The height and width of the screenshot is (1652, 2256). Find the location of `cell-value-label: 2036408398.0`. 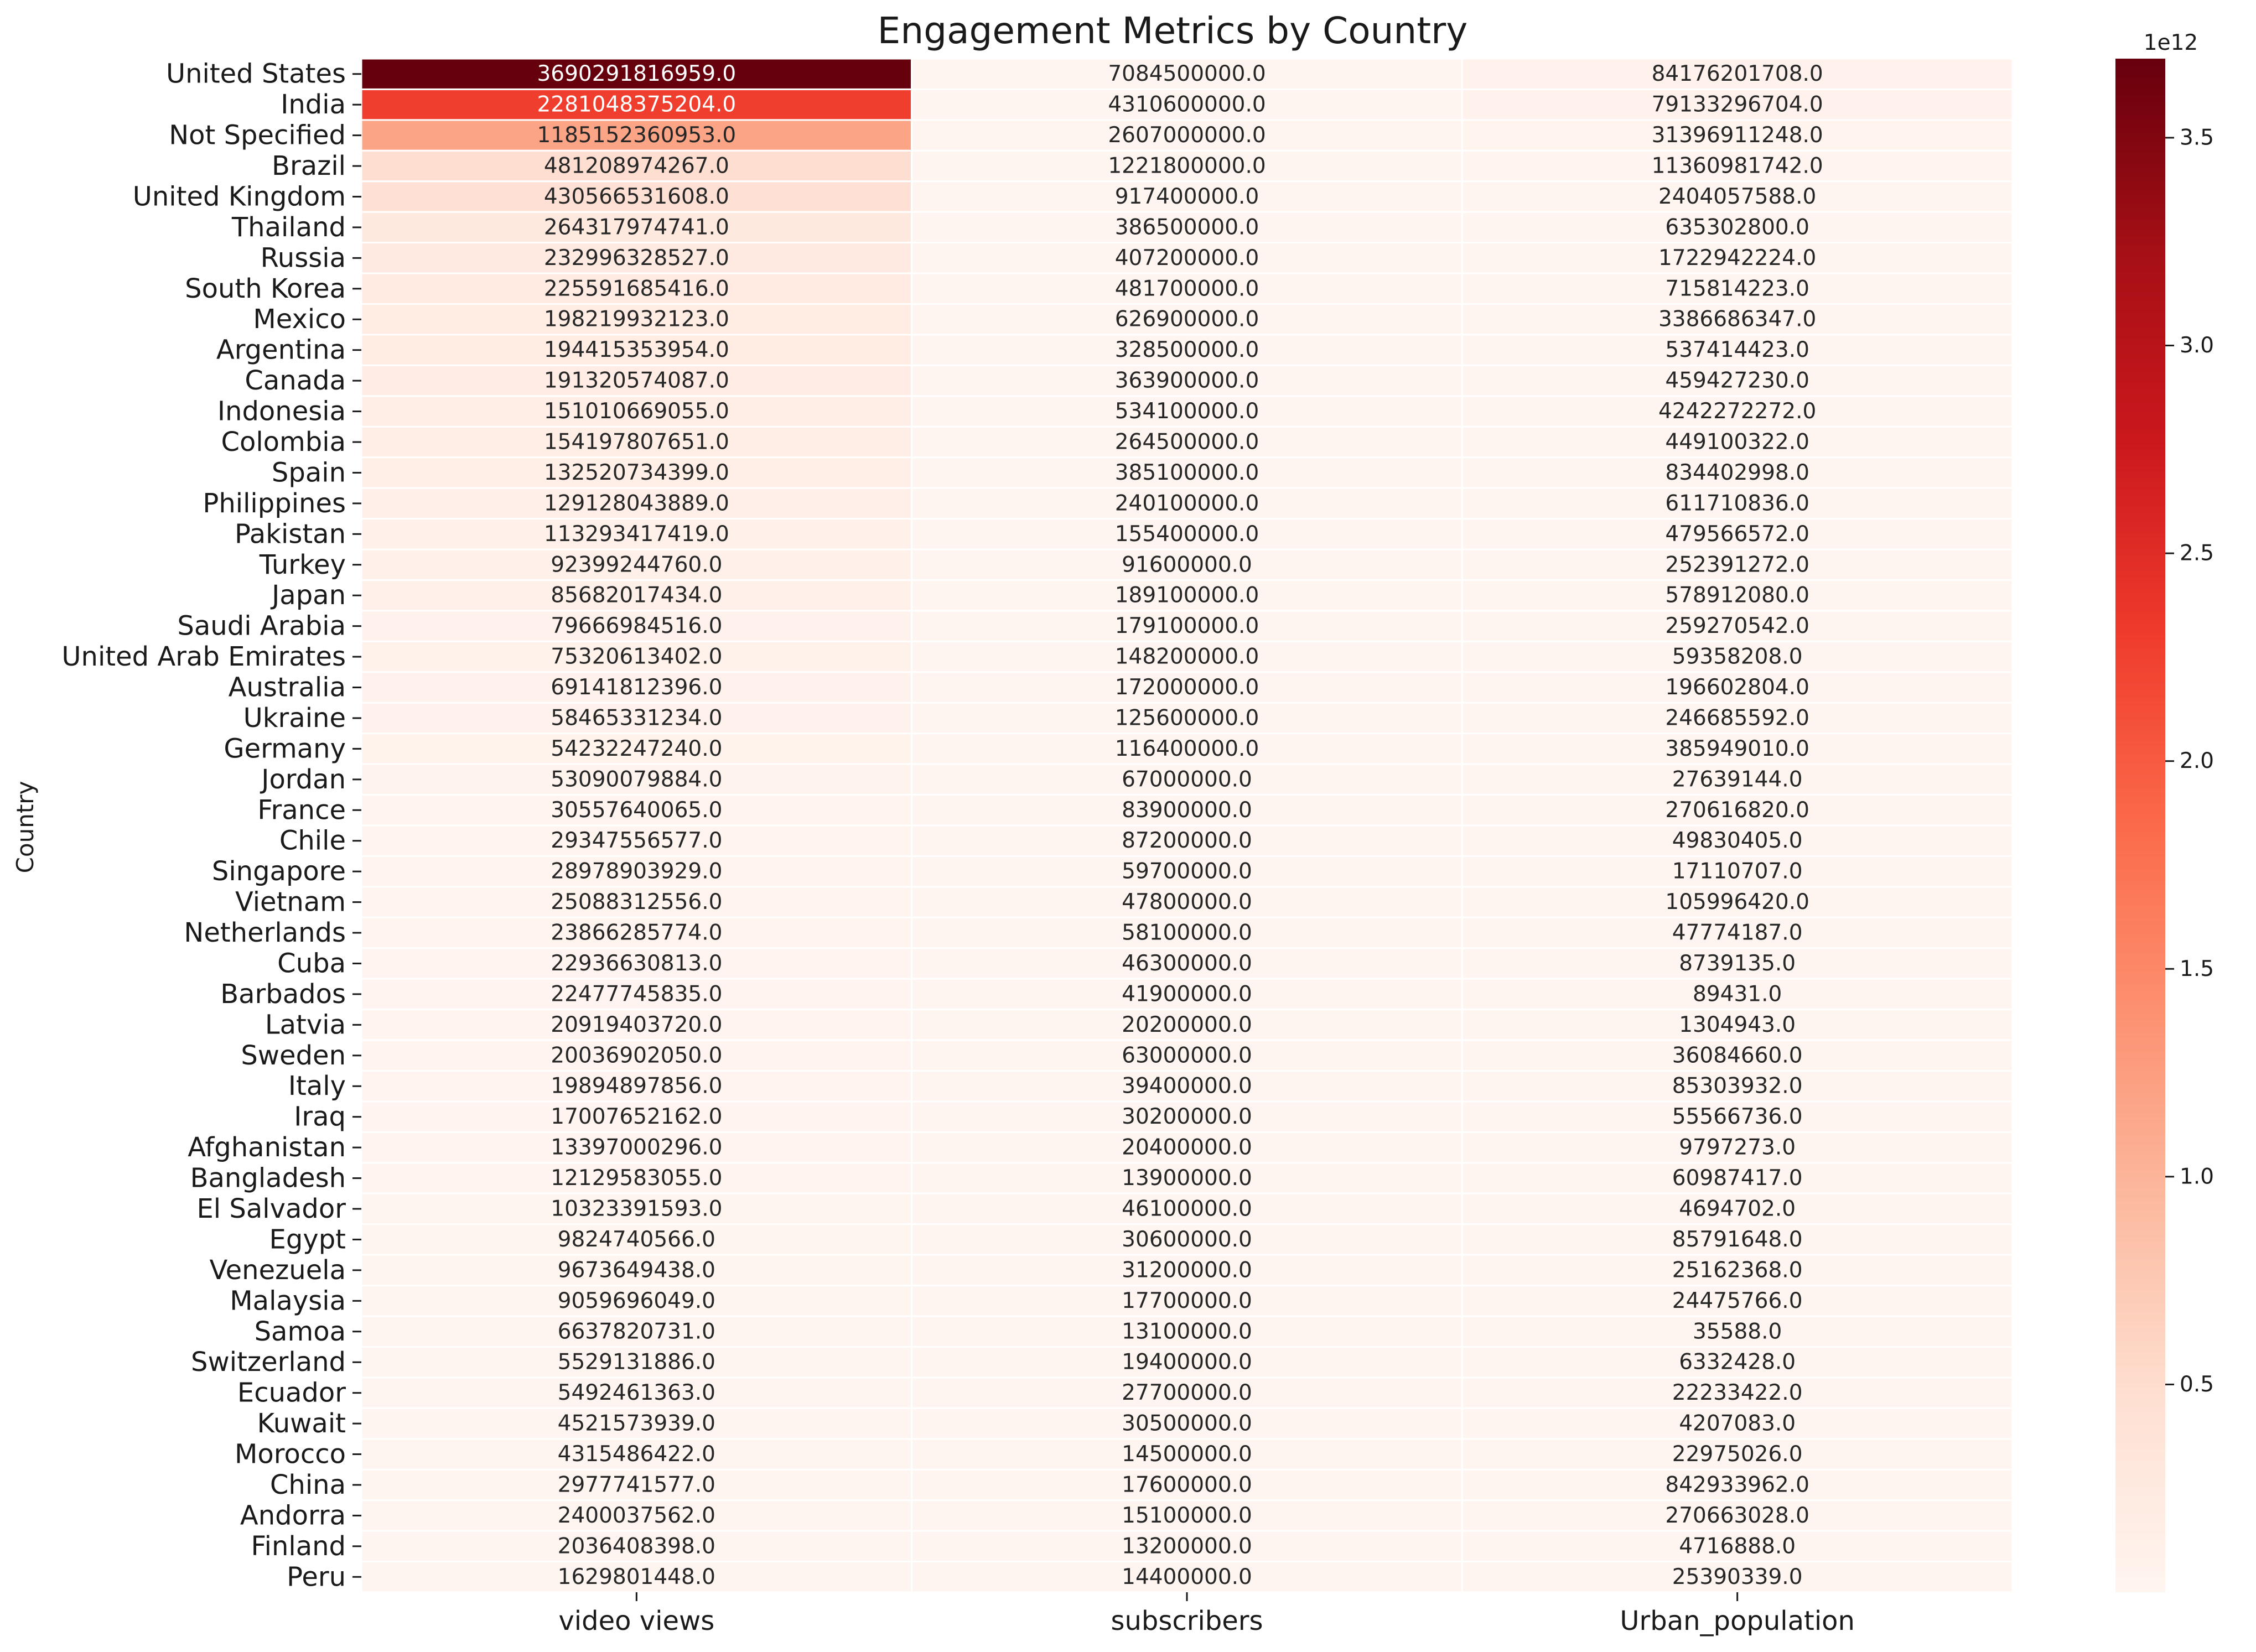

cell-value-label: 2036408398.0 is located at coordinates (637, 1546).